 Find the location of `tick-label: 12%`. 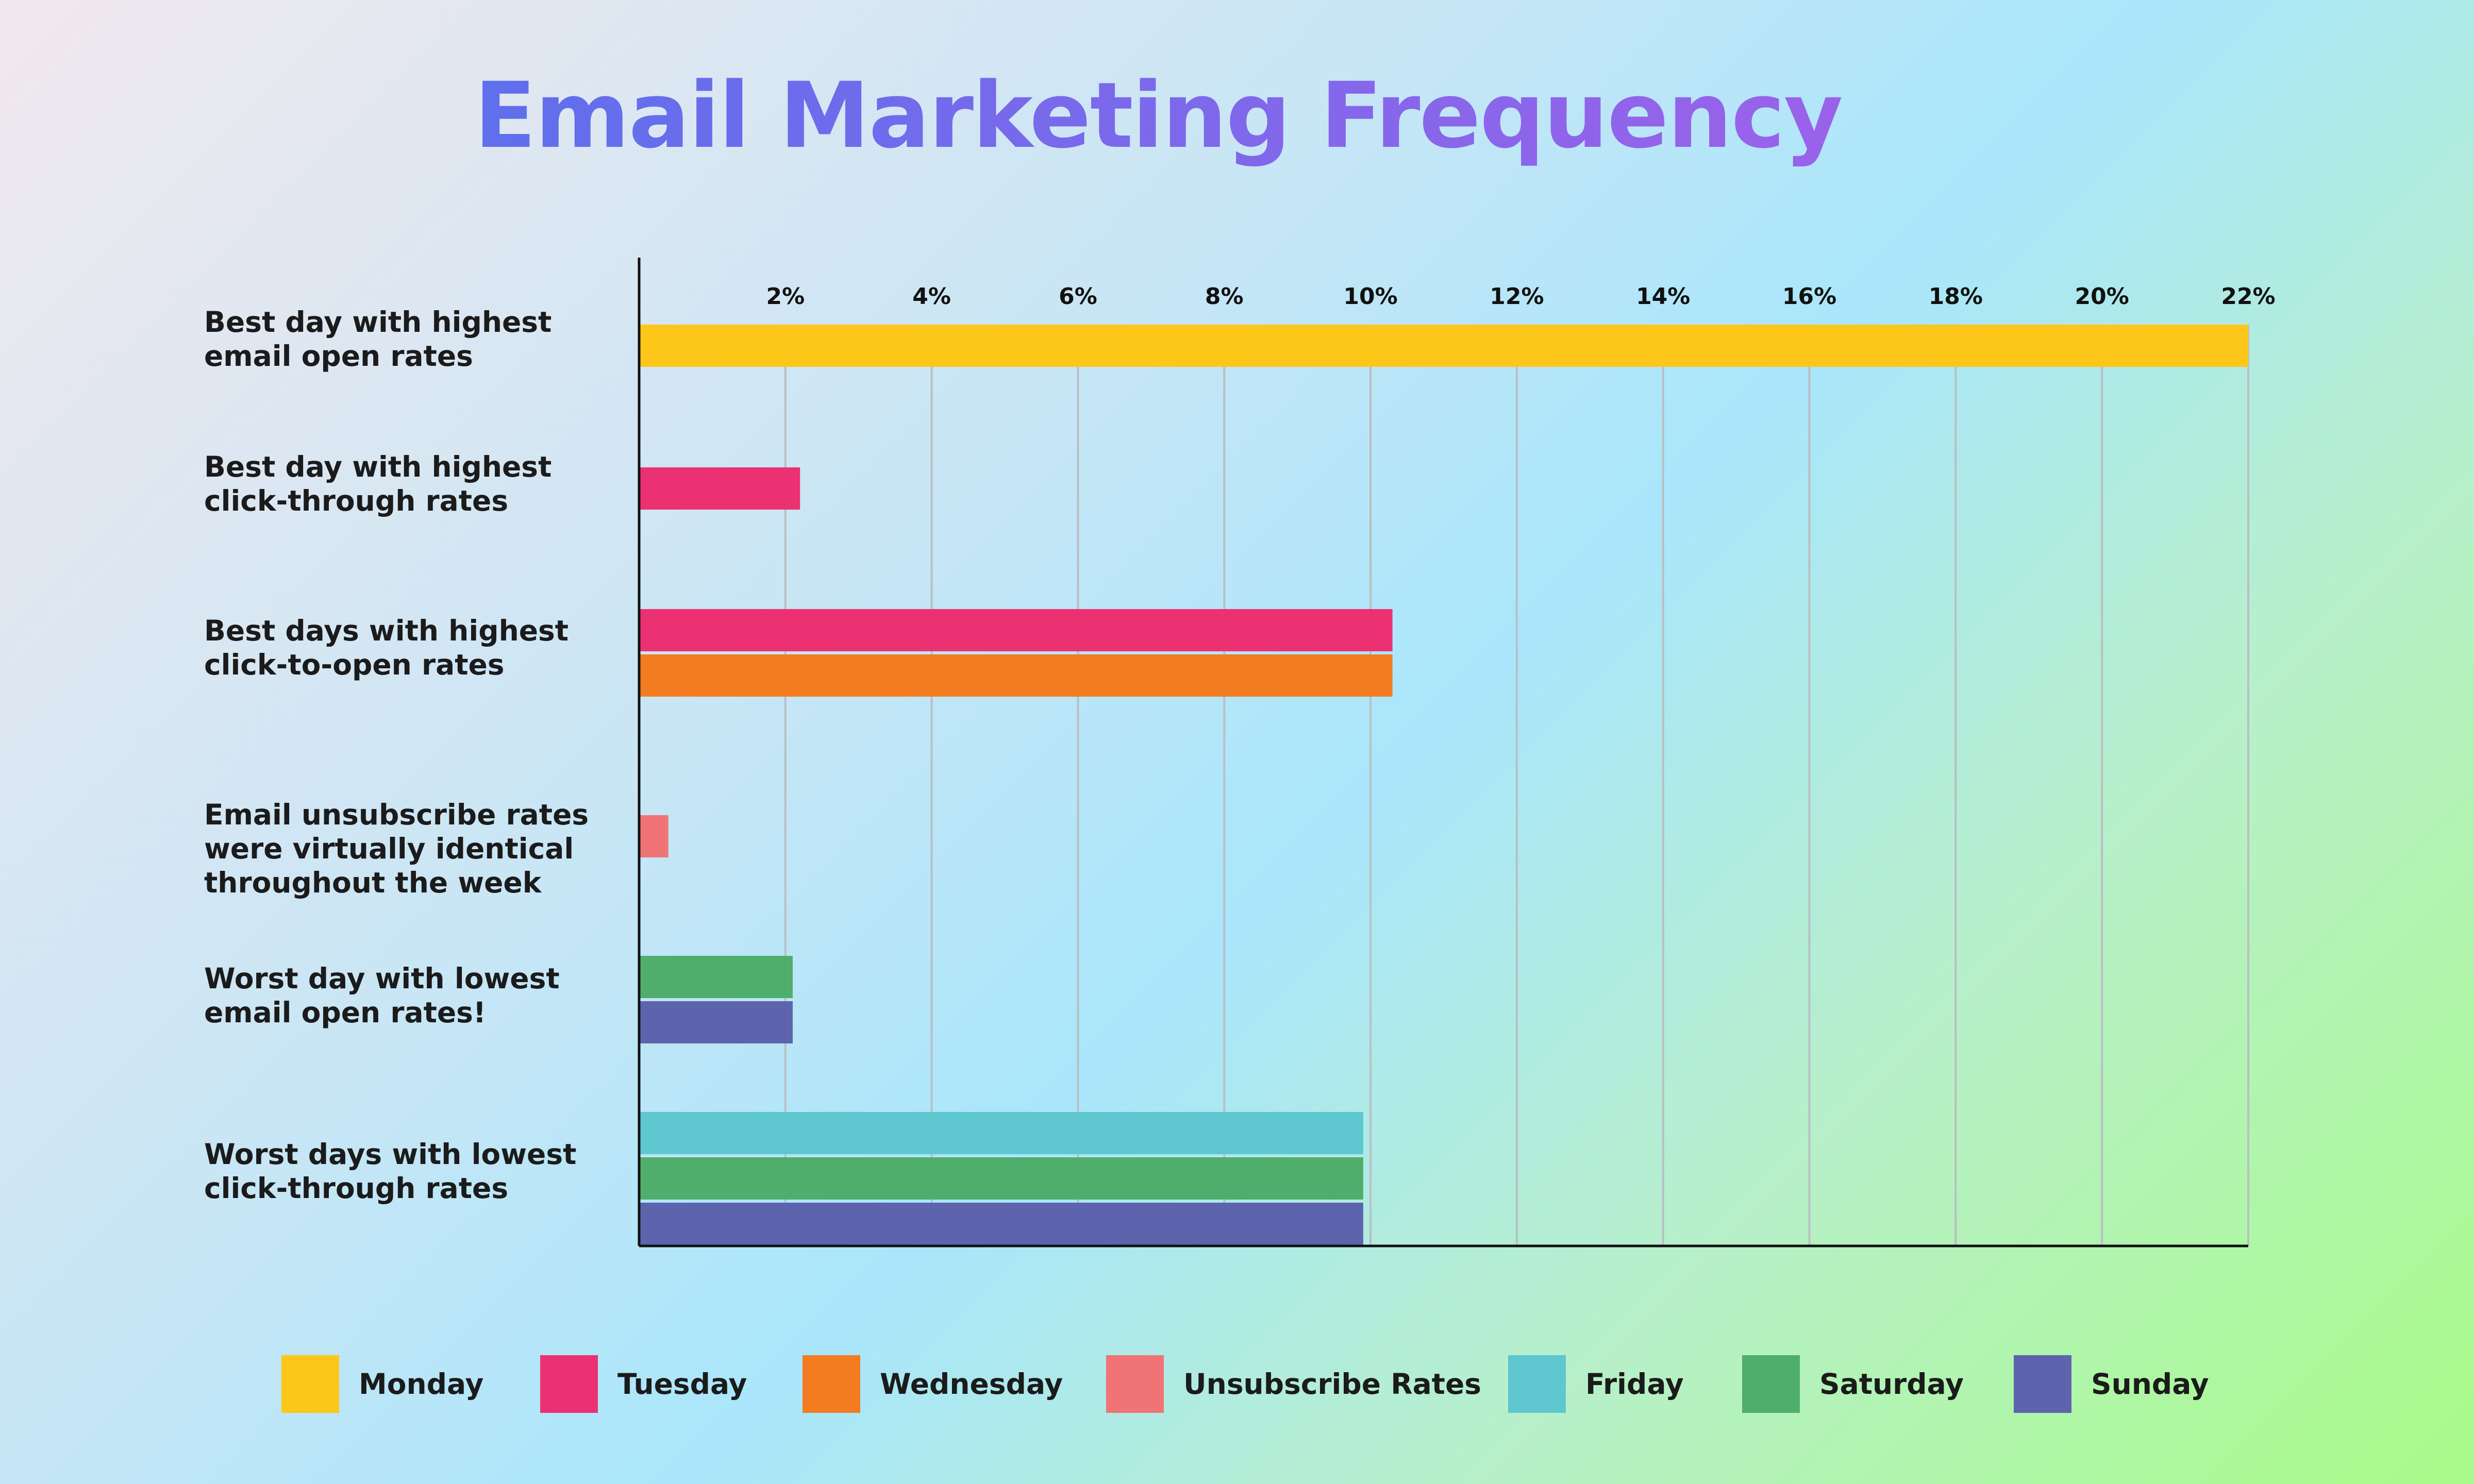

tick-label: 12% is located at coordinates (1517, 296).